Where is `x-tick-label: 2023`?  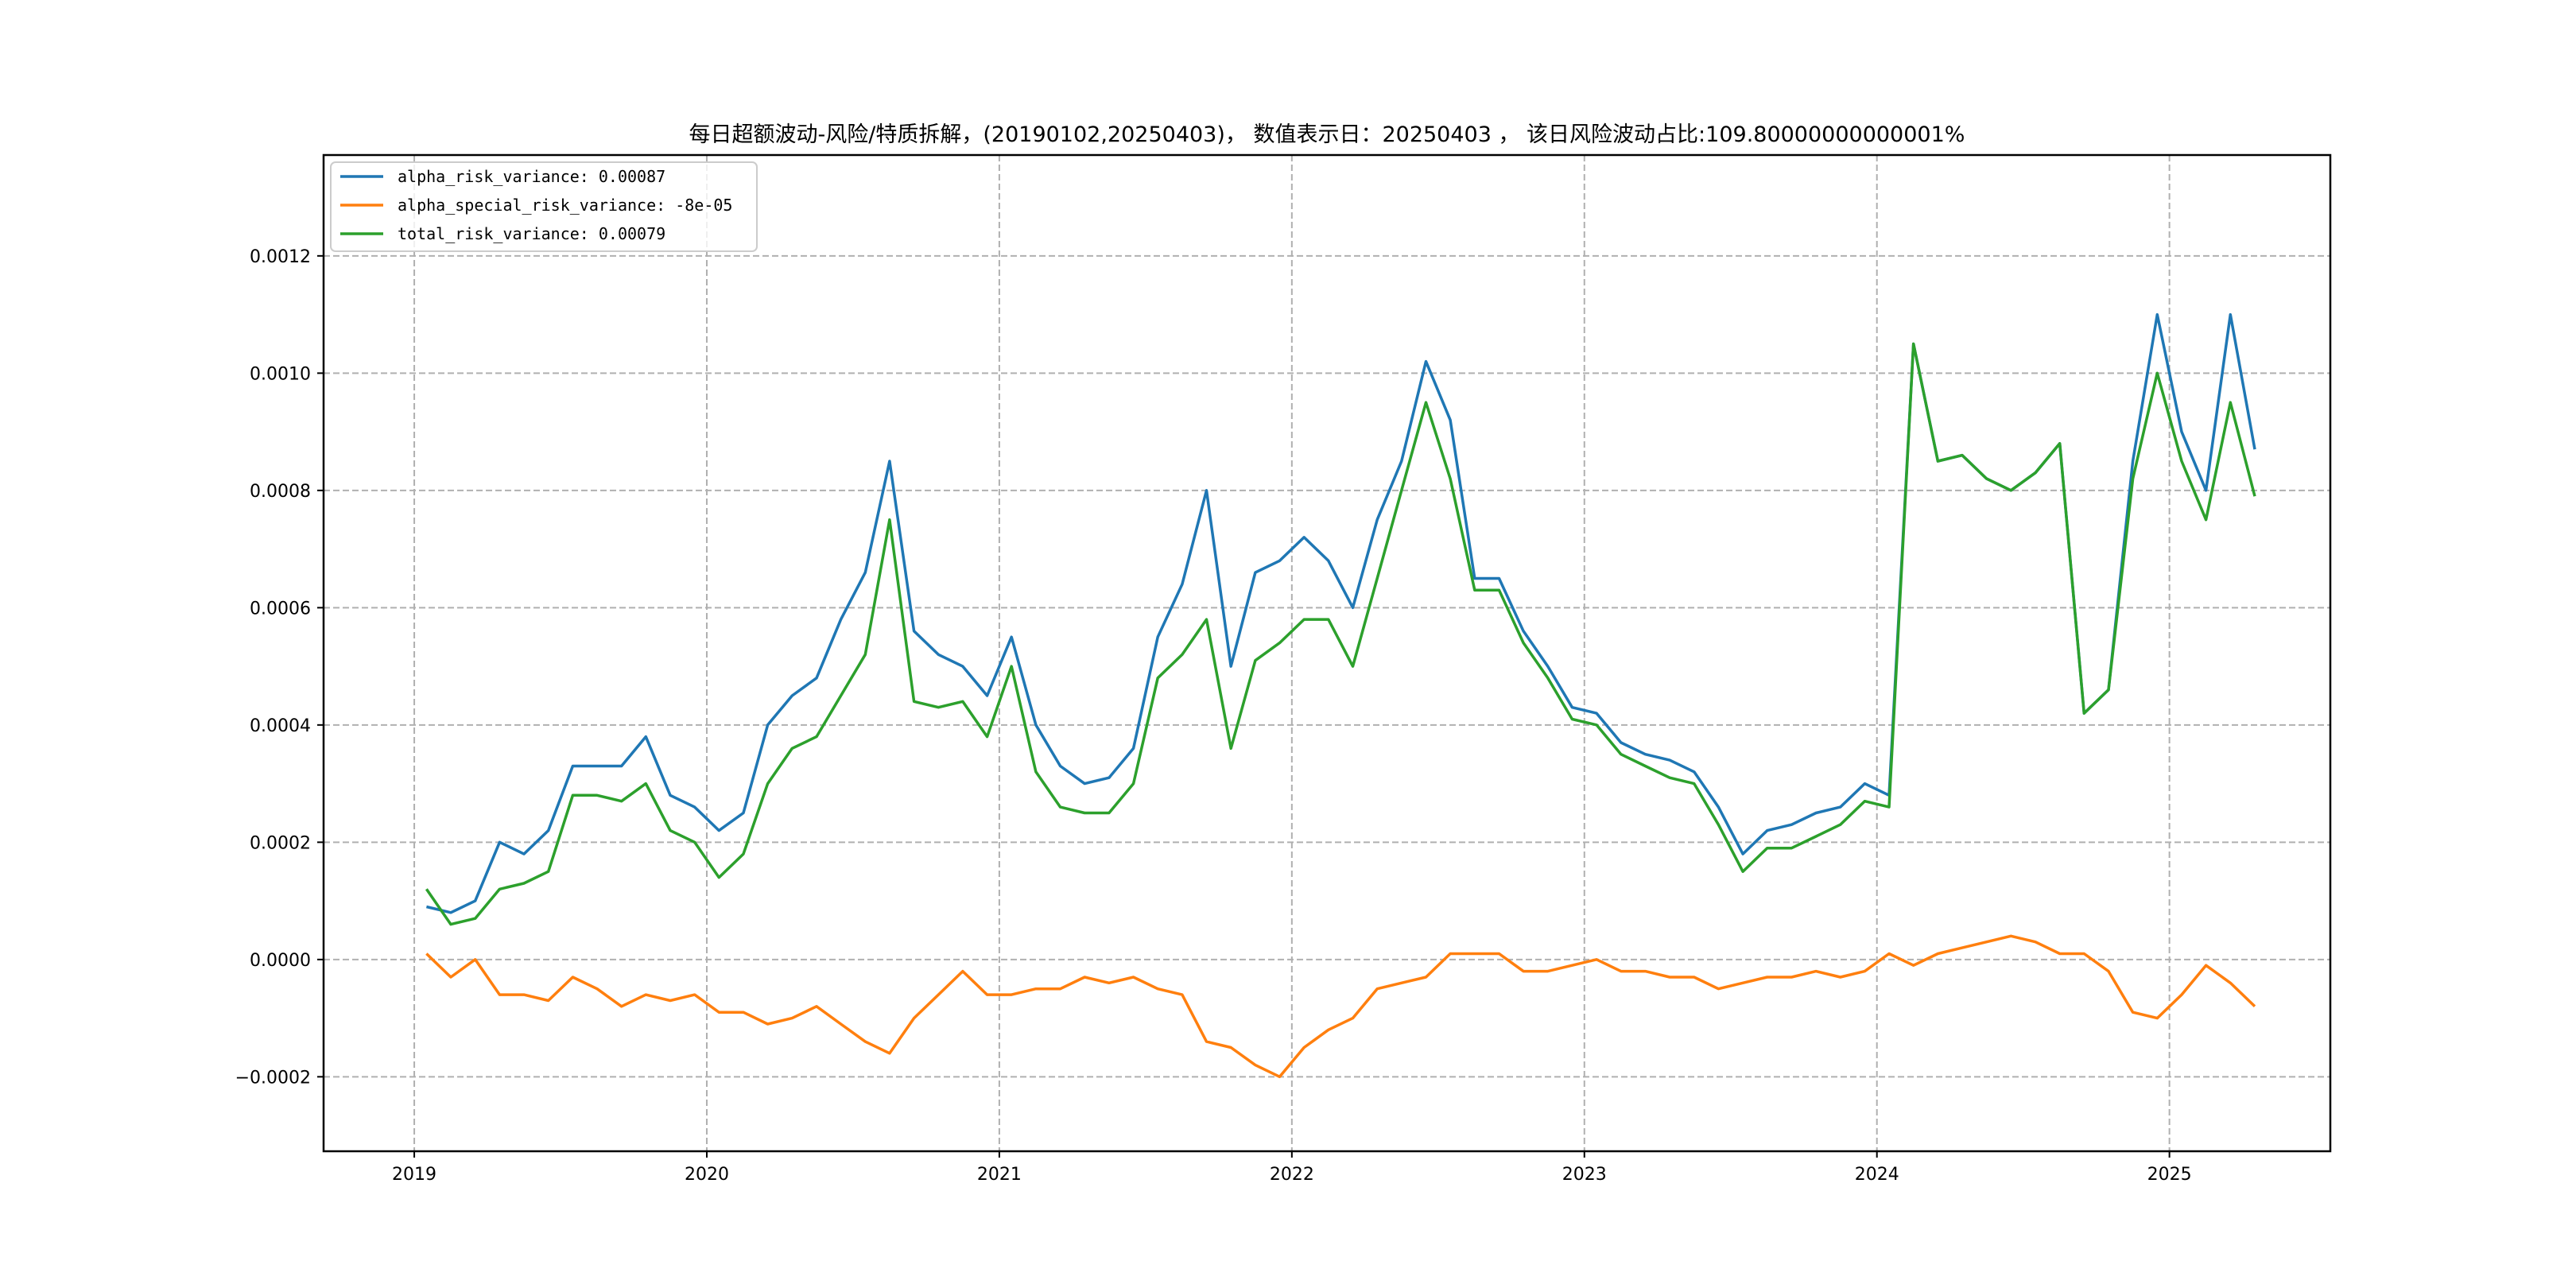 x-tick-label: 2023 is located at coordinates (1584, 1175).